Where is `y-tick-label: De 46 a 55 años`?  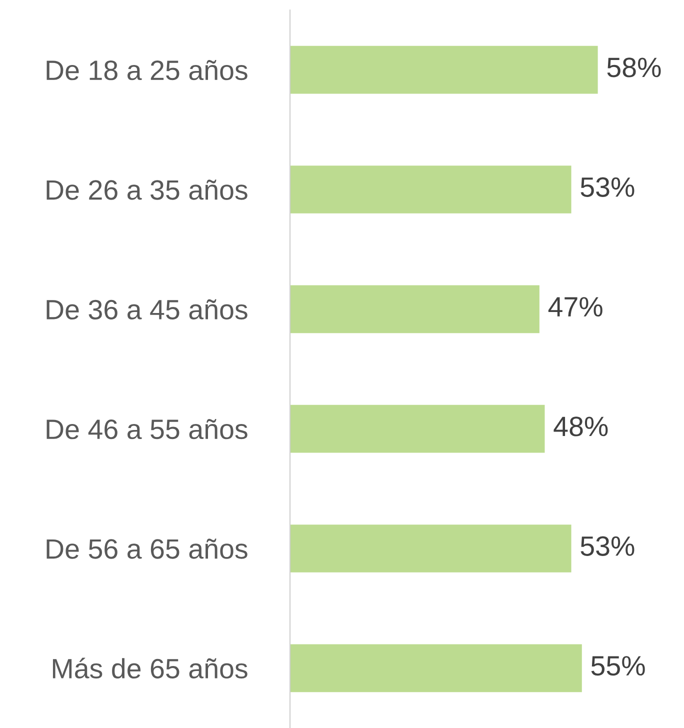 y-tick-label: De 46 a 55 años is located at coordinates (147, 429).